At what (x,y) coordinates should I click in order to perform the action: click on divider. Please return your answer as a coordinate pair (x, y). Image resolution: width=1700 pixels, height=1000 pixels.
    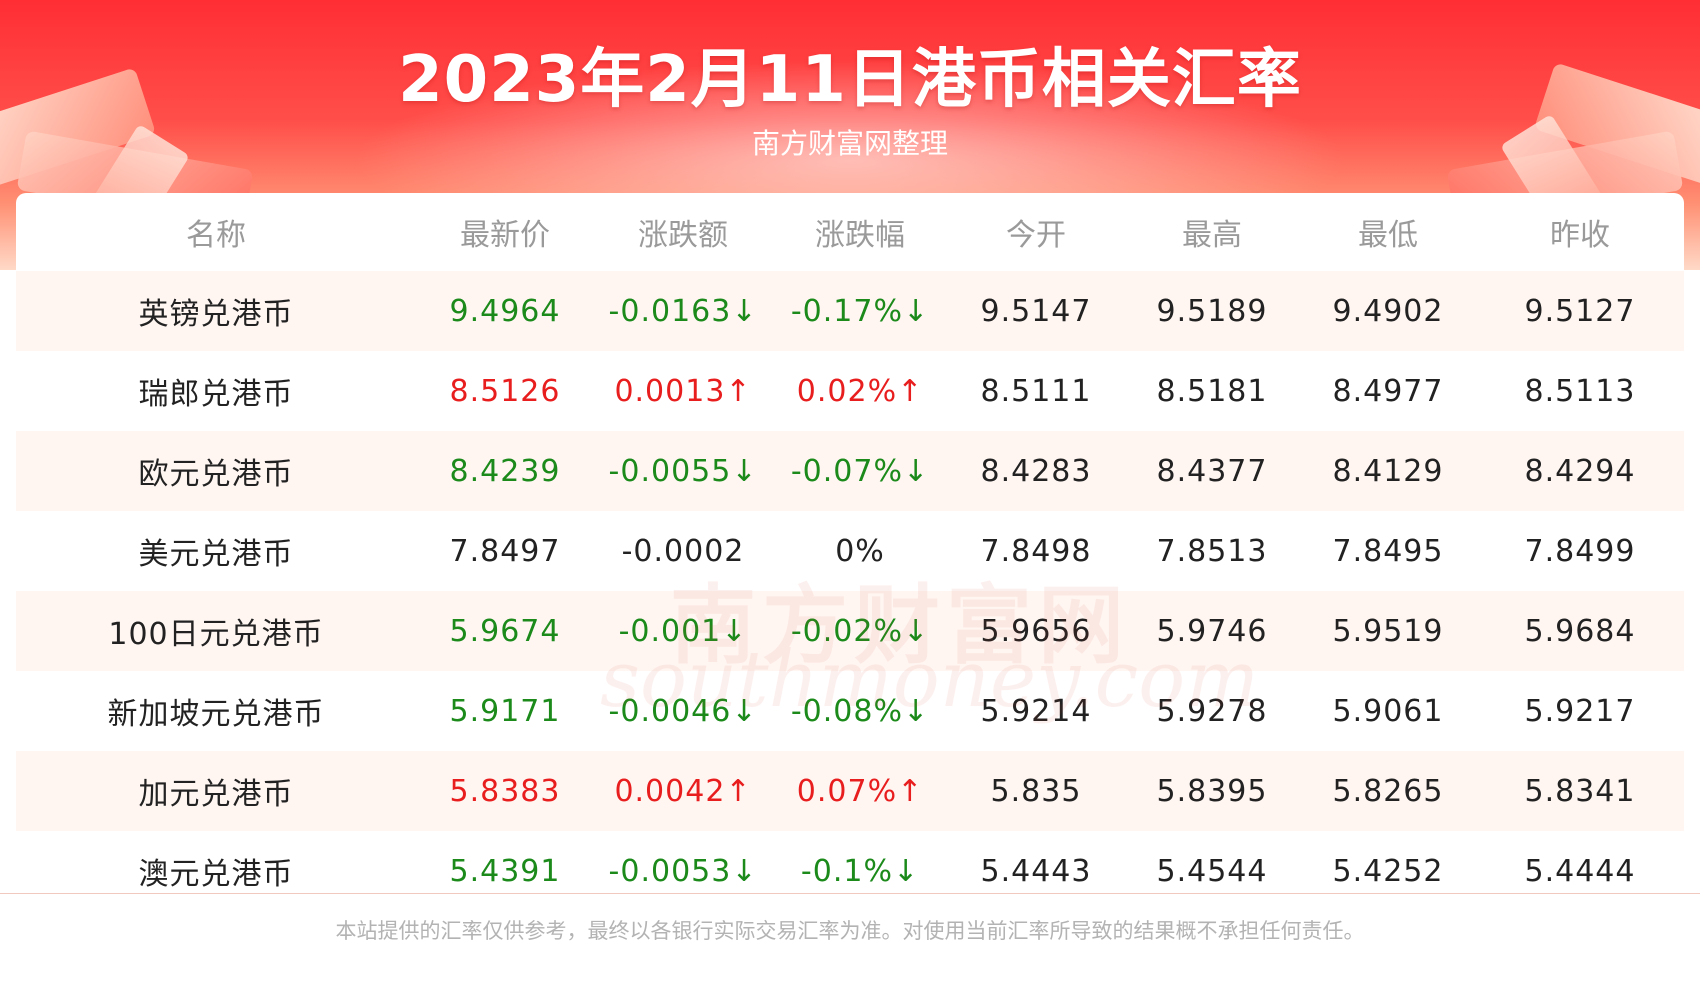
    Looking at the image, I should click on (850, 893).